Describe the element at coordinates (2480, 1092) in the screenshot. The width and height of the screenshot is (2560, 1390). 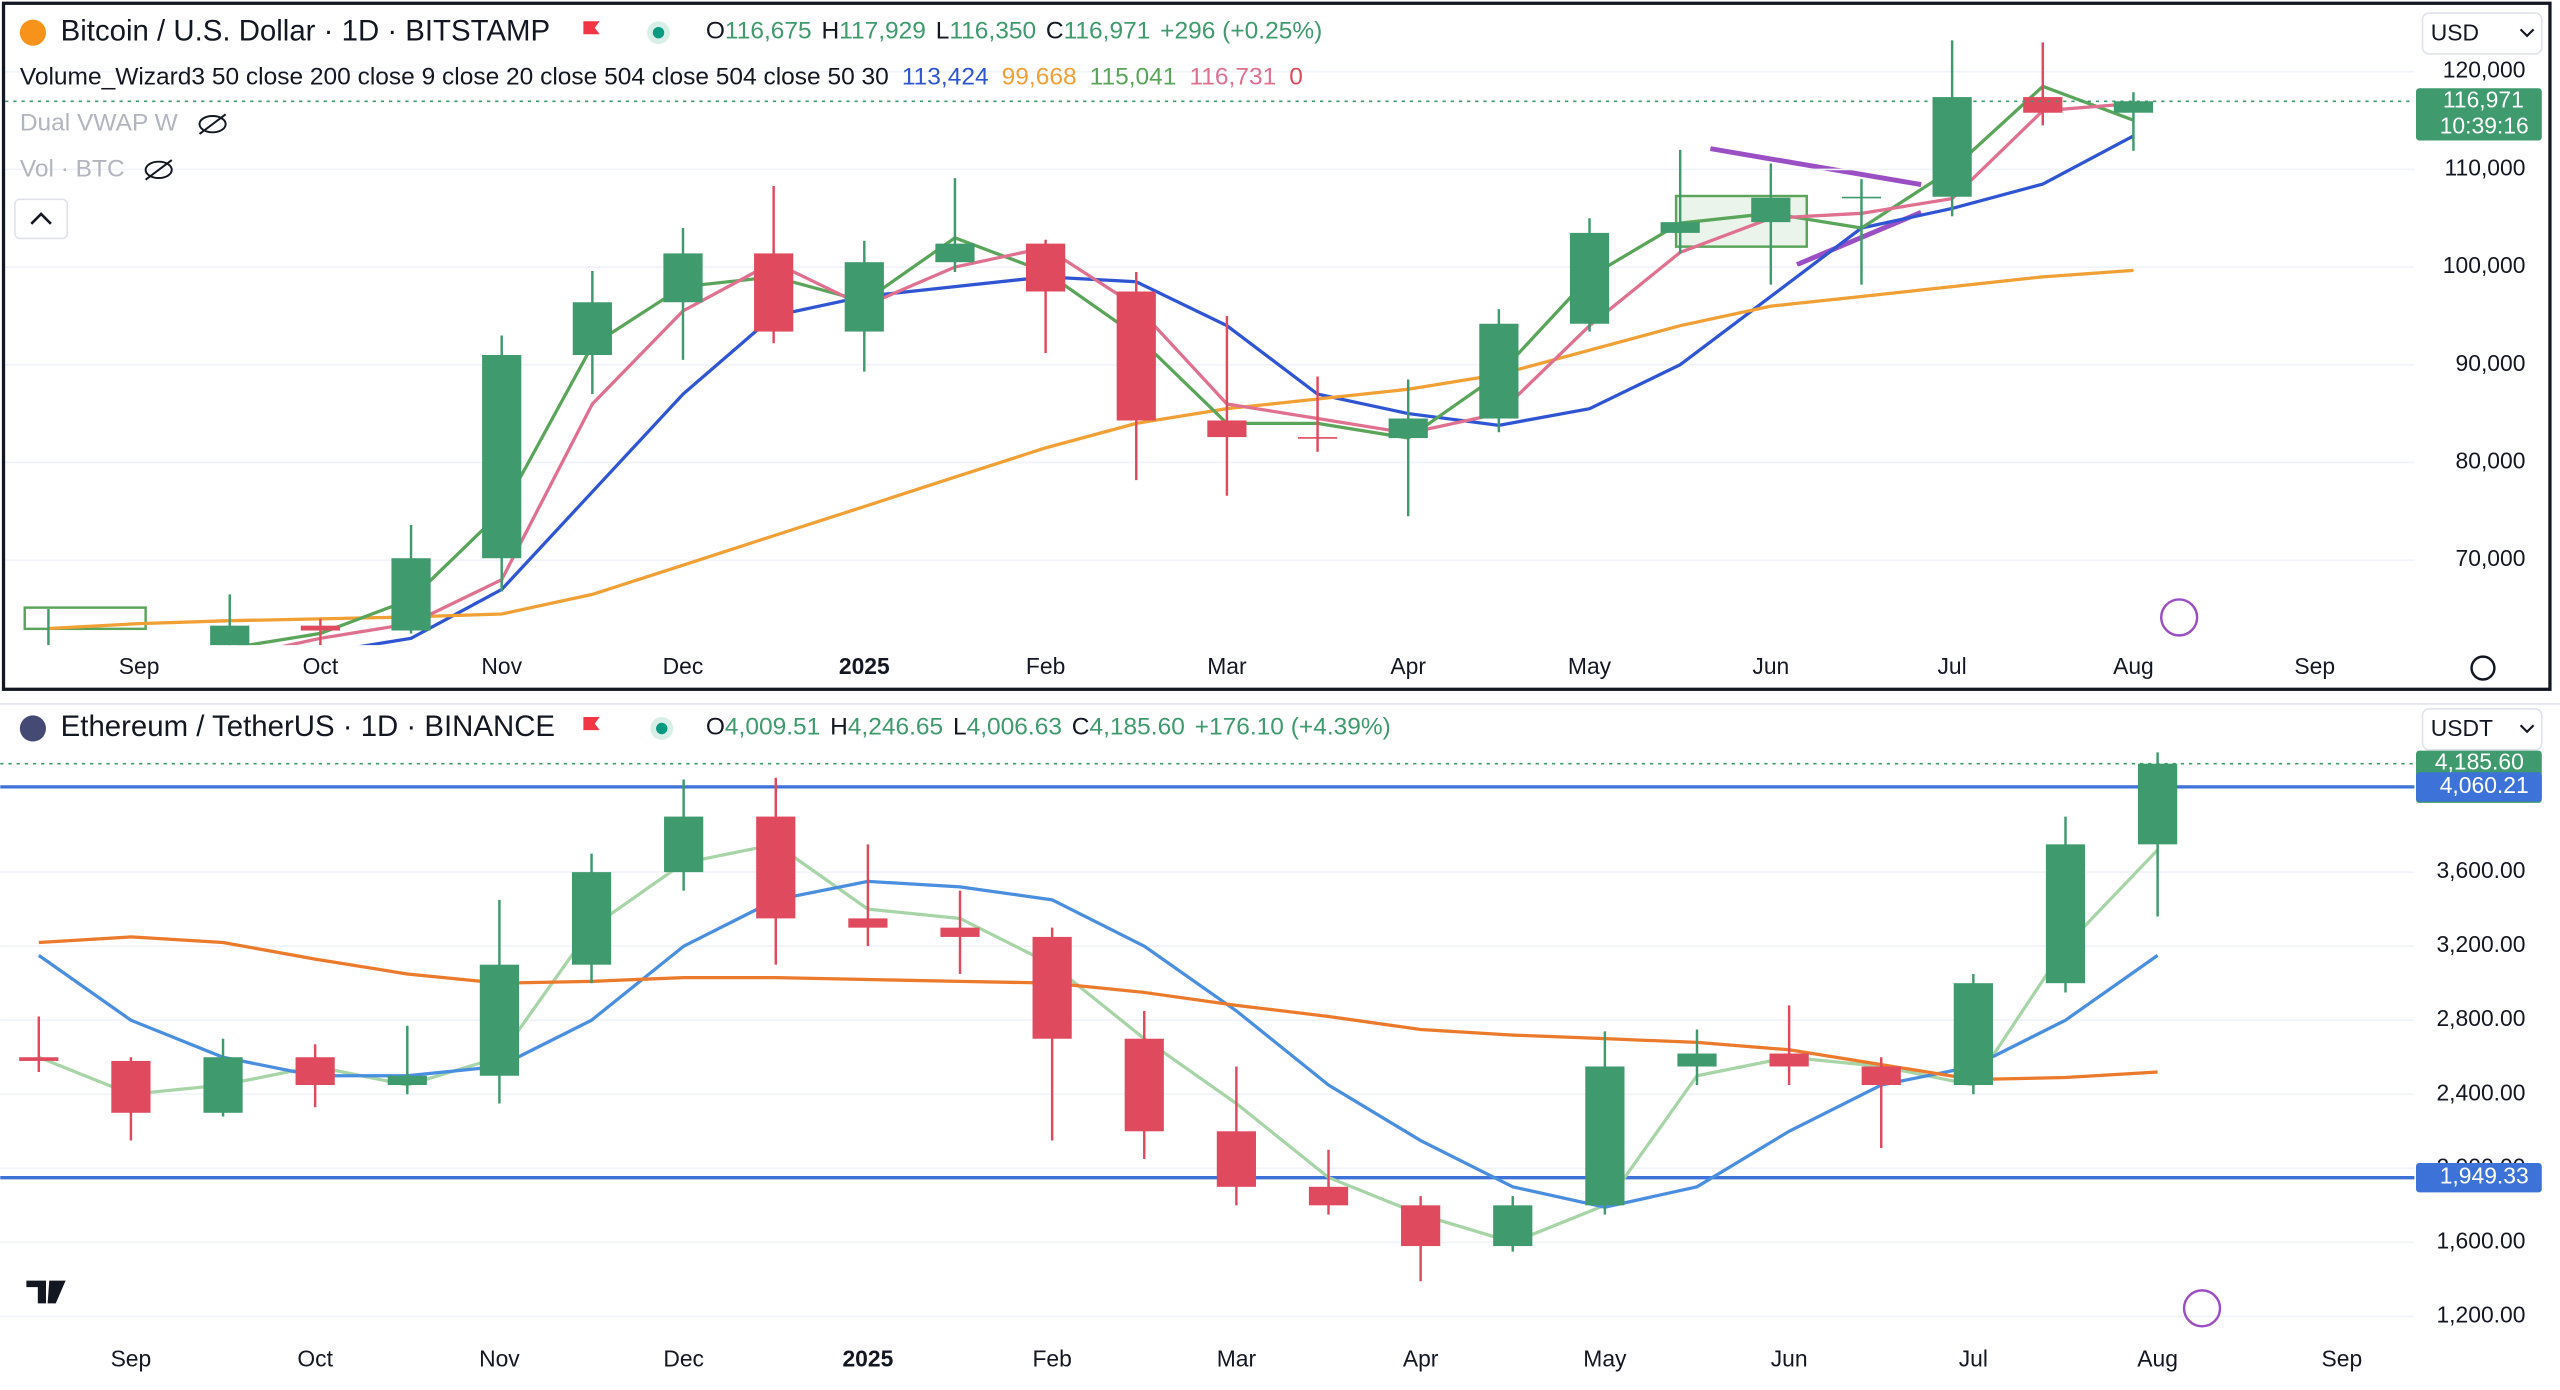
I see `y-tick-label: 2,400.00` at that location.